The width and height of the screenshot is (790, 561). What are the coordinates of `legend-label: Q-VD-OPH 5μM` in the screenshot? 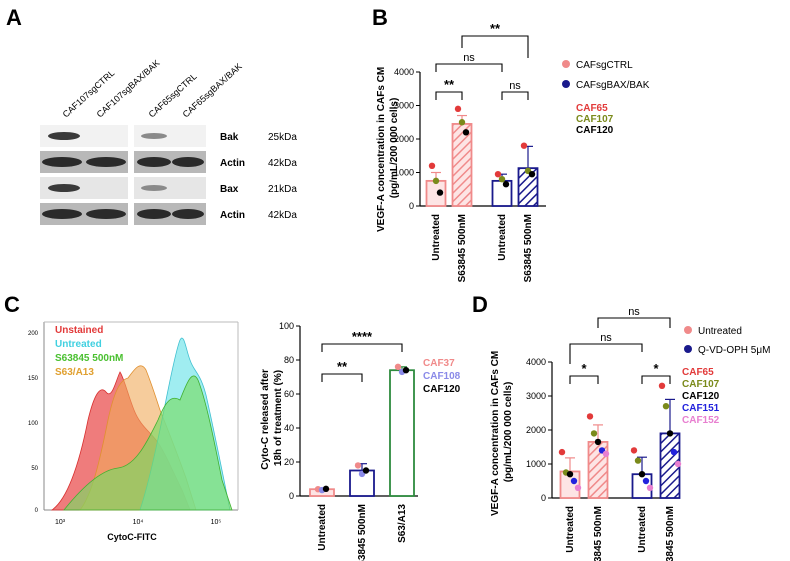 It's located at (734, 350).